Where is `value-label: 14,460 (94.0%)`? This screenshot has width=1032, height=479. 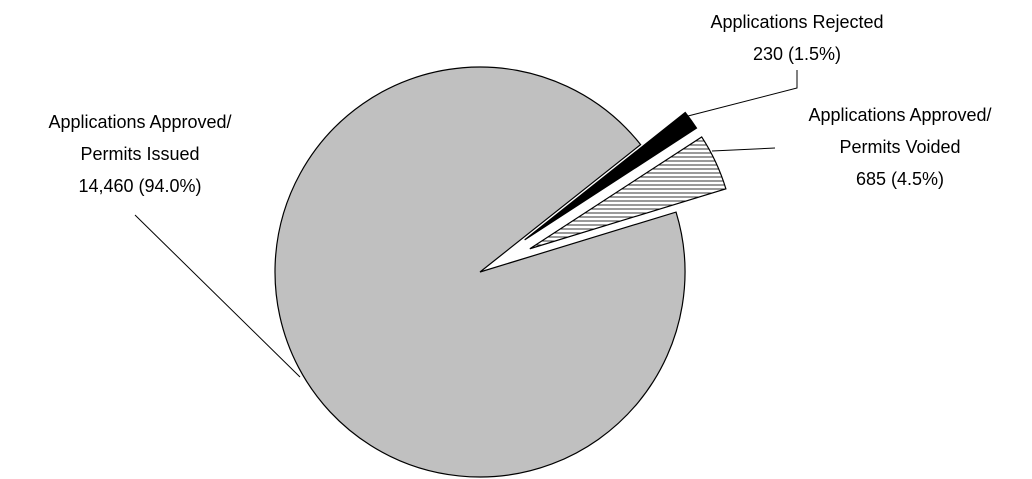
value-label: 14,460 (94.0%) is located at coordinates (140, 186).